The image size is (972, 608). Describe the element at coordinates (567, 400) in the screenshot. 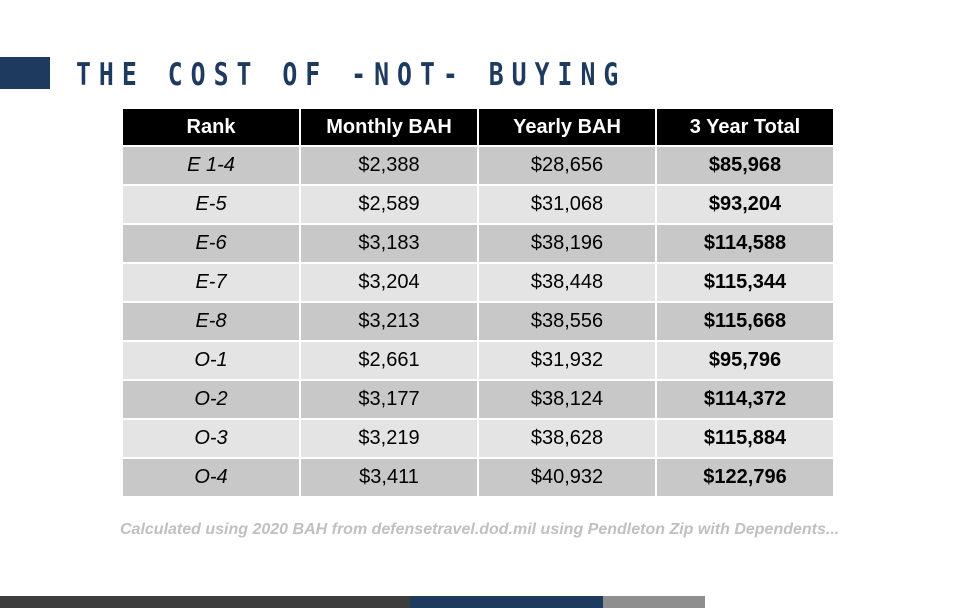

I see `yearly-bah-cell: $38,124` at that location.